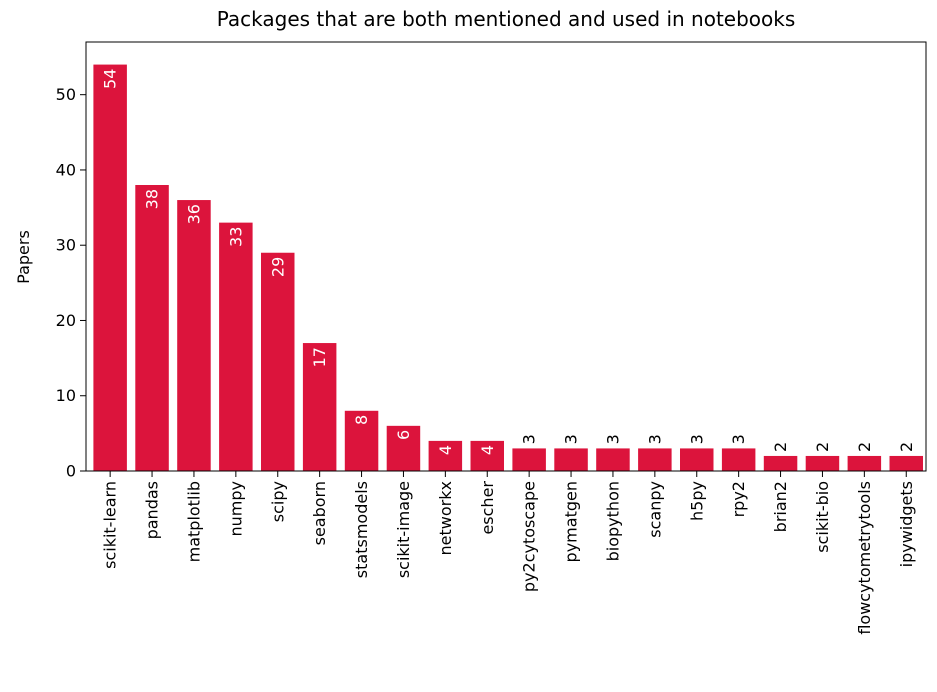  I want to click on bar-value-label-flowcytometrytools: 2, so click(864, 447).